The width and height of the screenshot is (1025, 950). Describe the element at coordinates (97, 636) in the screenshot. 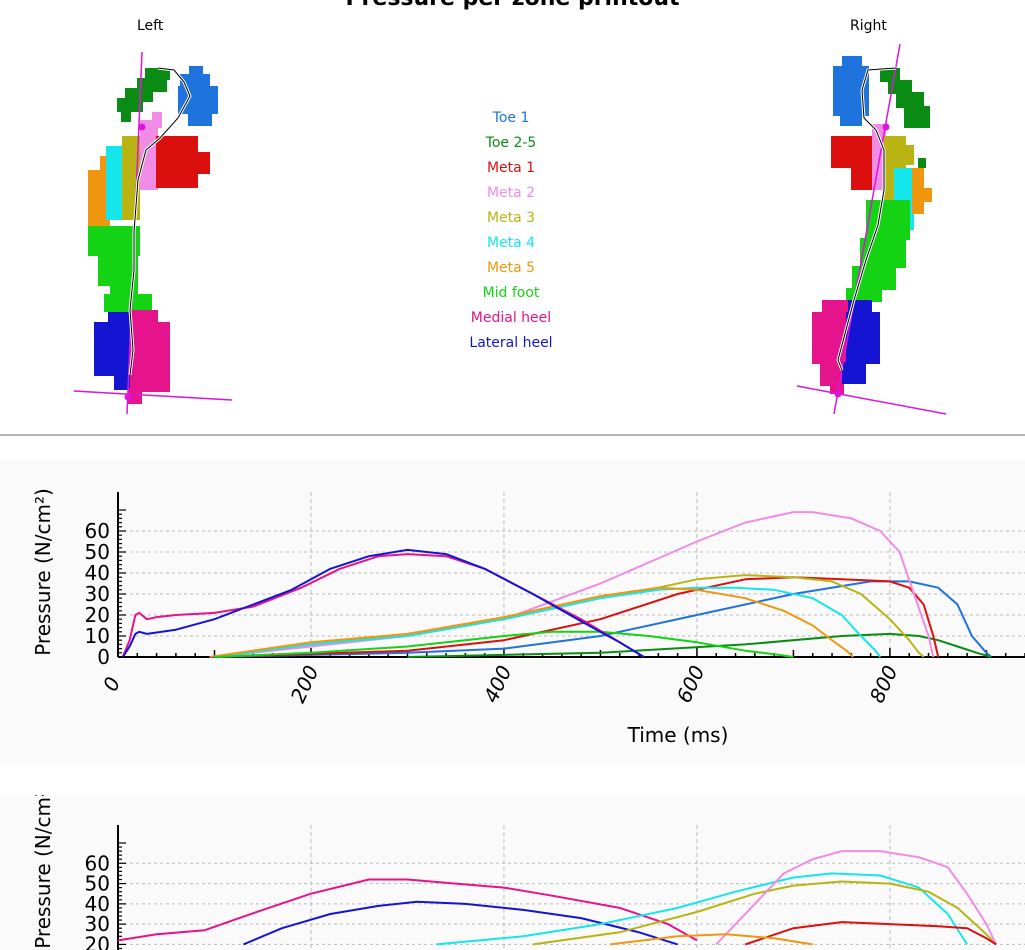

I see `y-tick-label: 10` at that location.